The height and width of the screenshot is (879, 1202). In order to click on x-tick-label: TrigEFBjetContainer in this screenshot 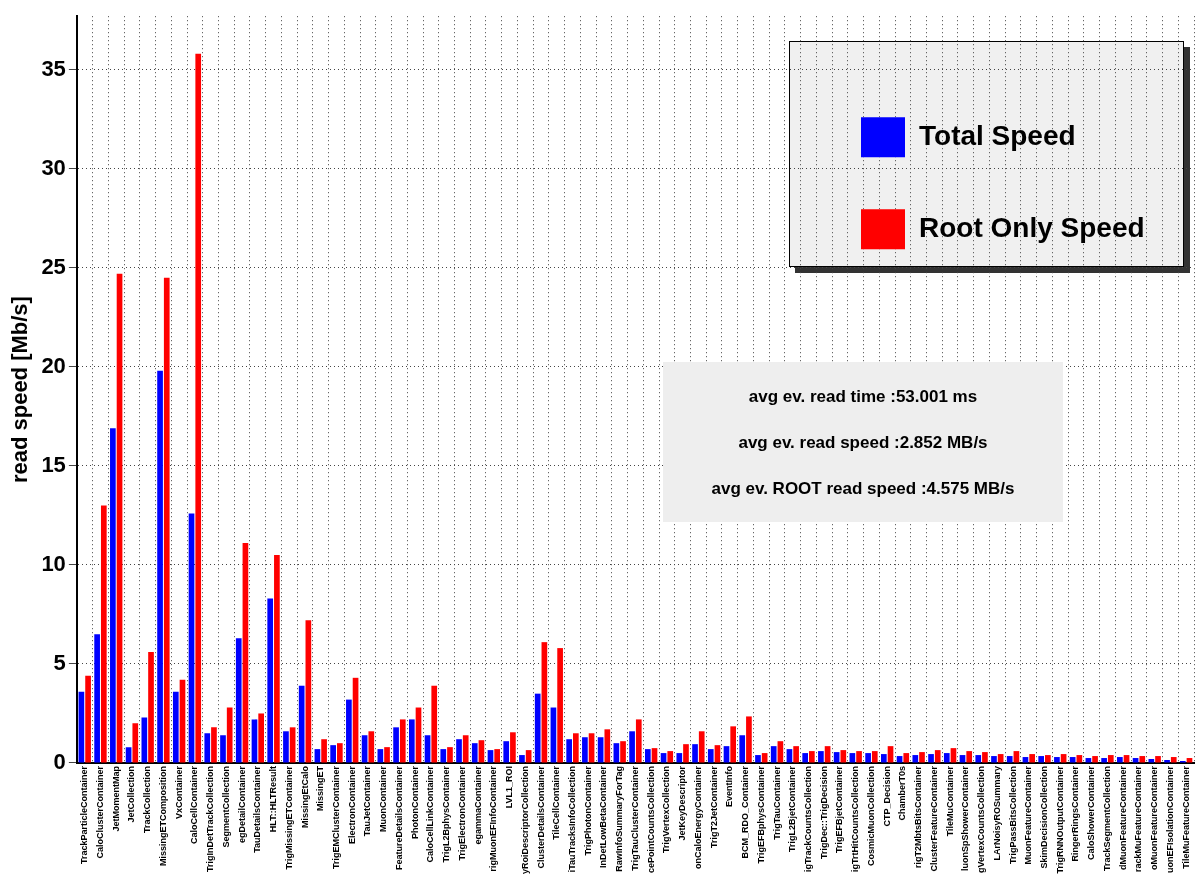, I will do `click(839, 809)`.